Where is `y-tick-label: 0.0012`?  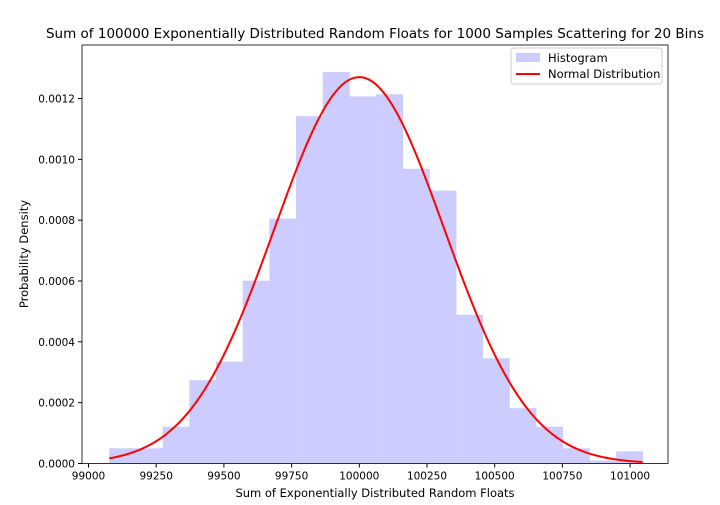 y-tick-label: 0.0012 is located at coordinates (56, 100).